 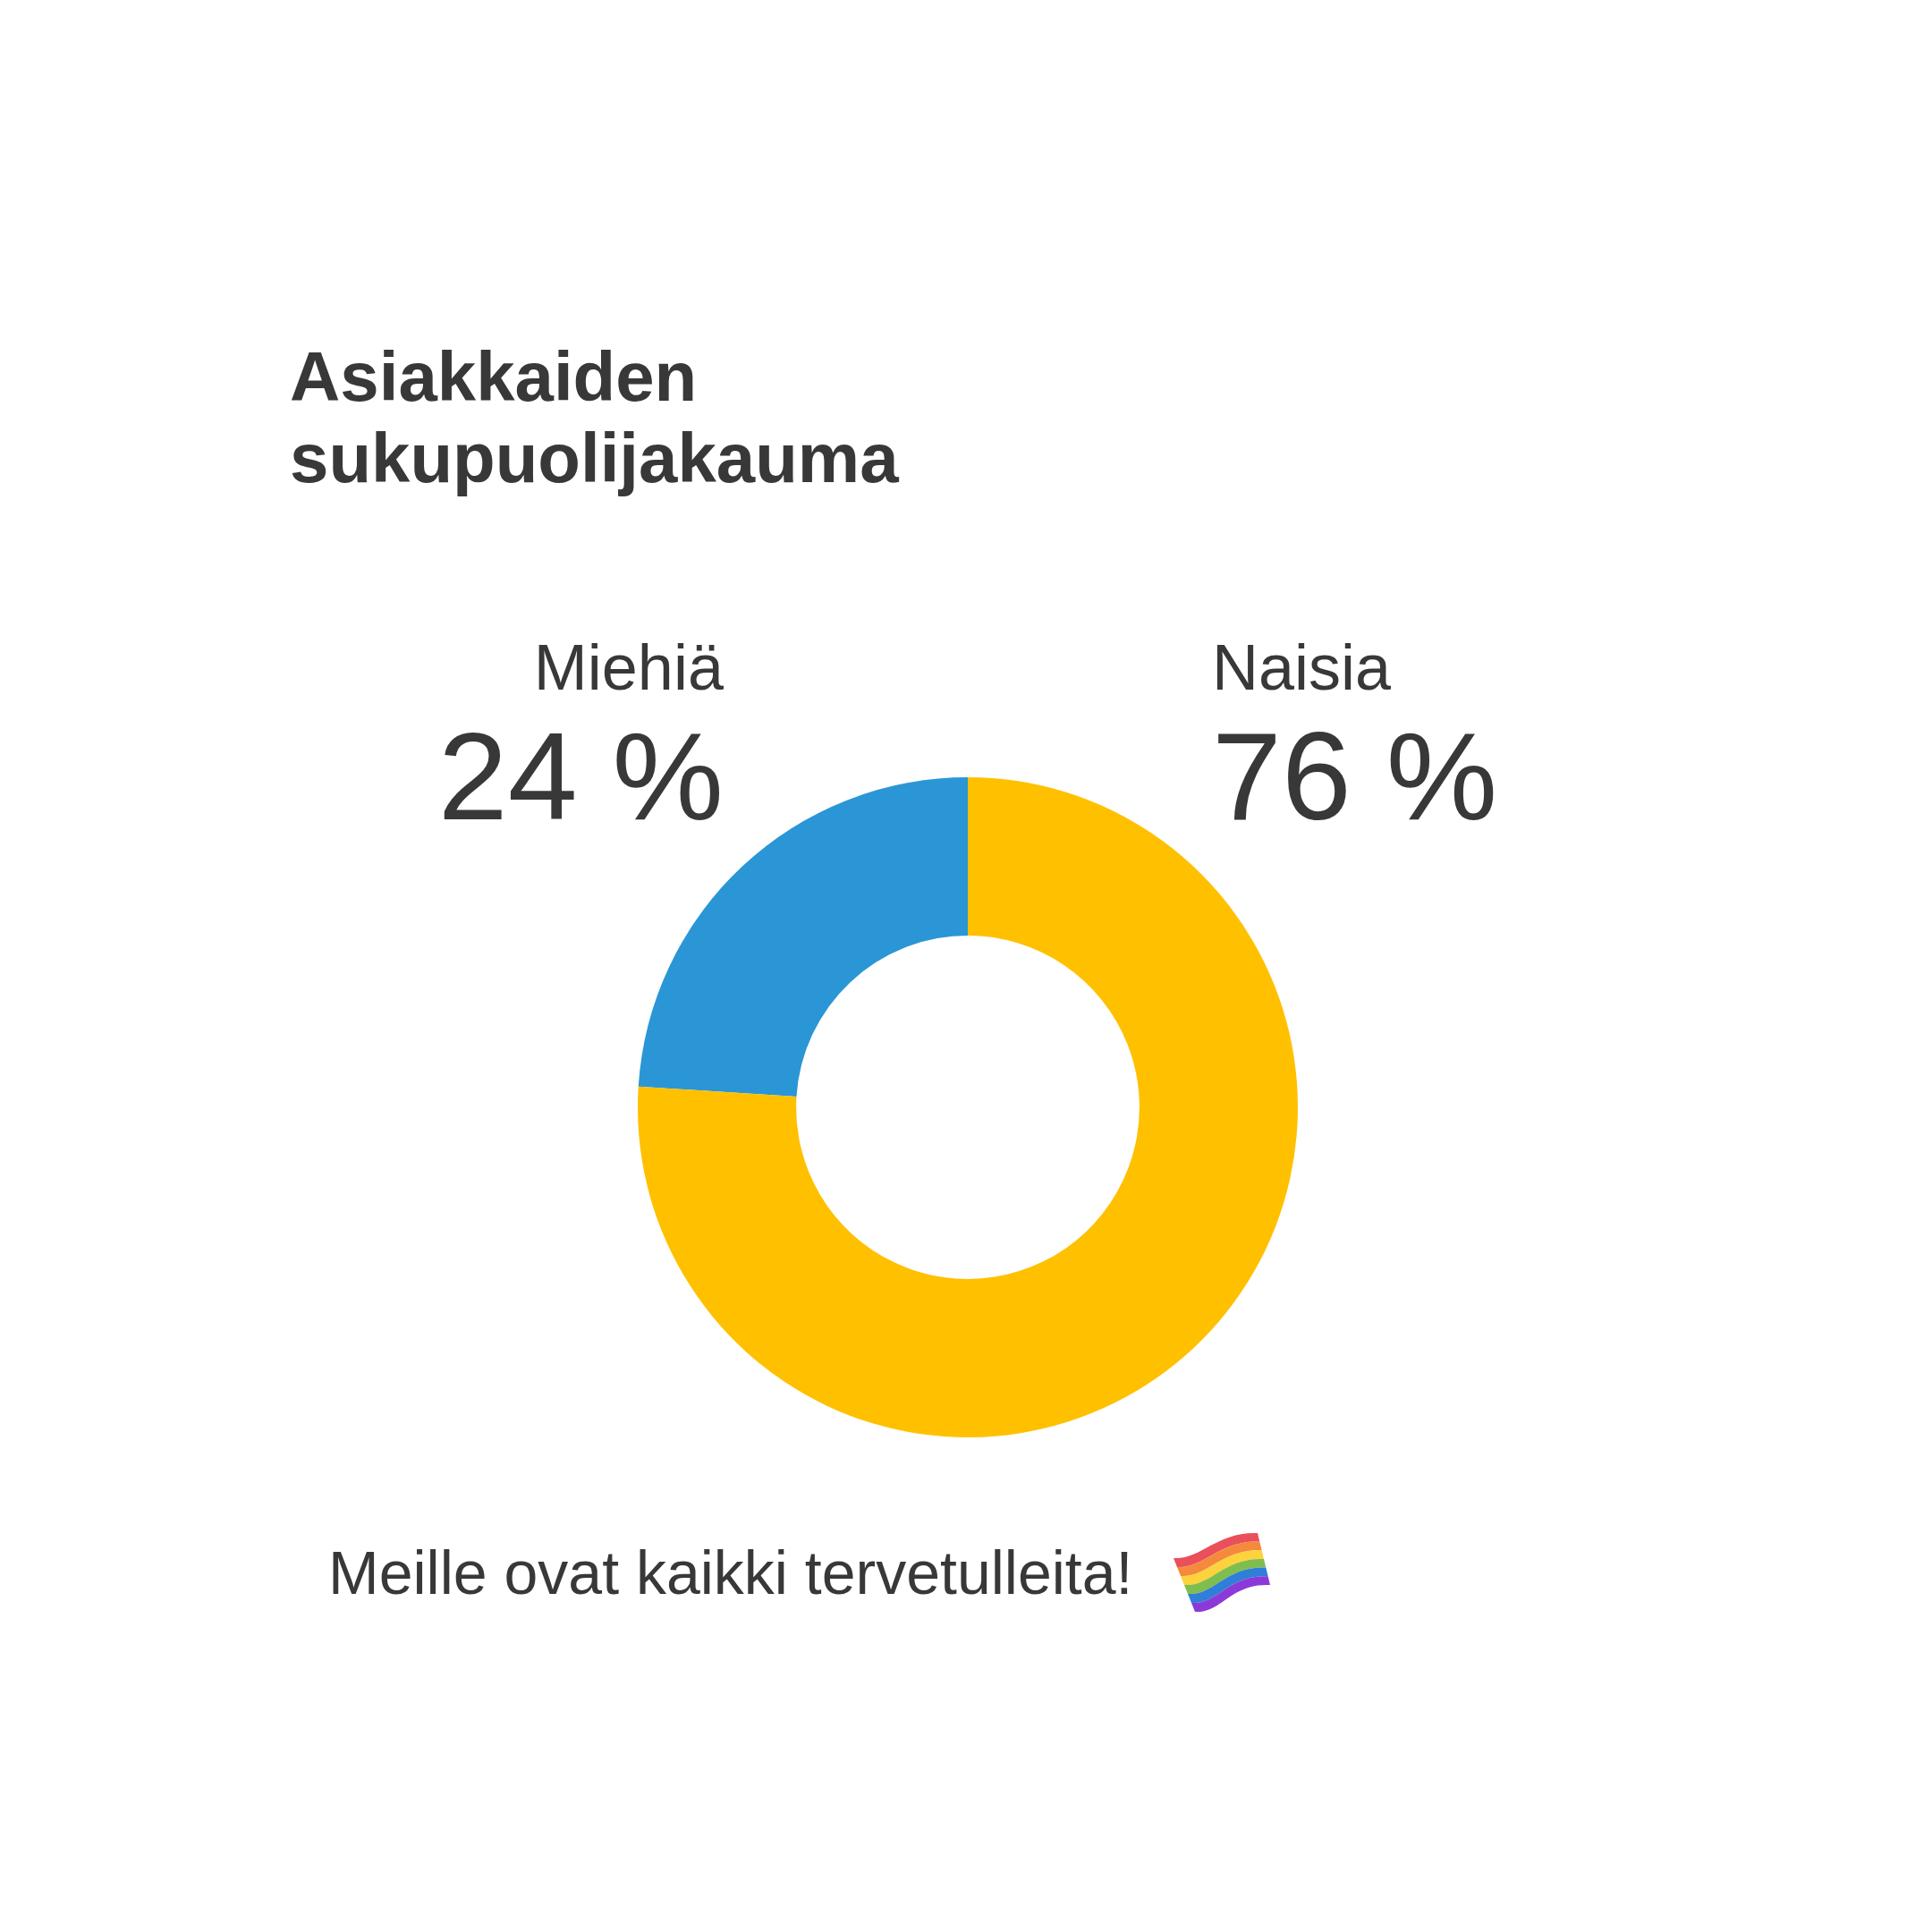 What do you see at coordinates (1302, 667) in the screenshot?
I see `slice-label: Naisia` at bounding box center [1302, 667].